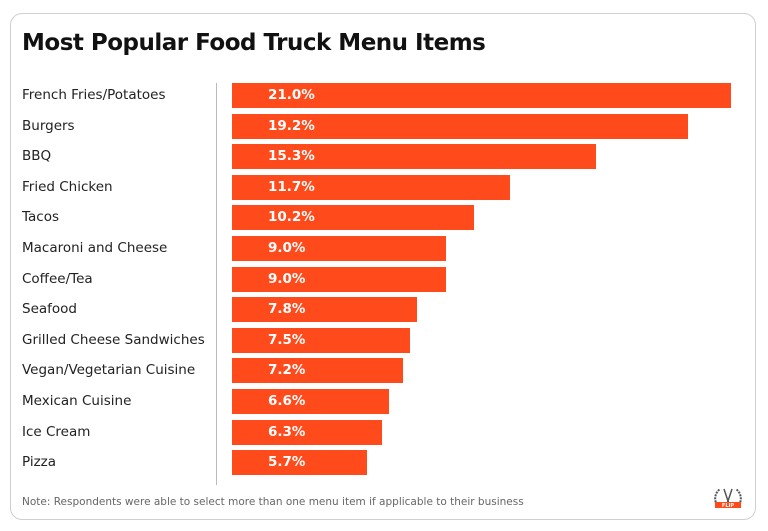  What do you see at coordinates (77, 401) in the screenshot?
I see `category-label: Mexican Cuisine` at bounding box center [77, 401].